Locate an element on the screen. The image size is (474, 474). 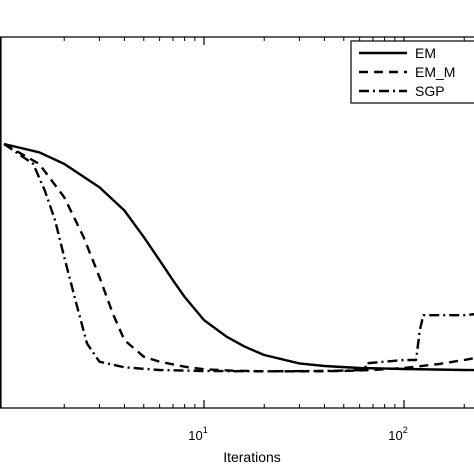
legend: EM EM_M SGP is located at coordinates (412, 72).